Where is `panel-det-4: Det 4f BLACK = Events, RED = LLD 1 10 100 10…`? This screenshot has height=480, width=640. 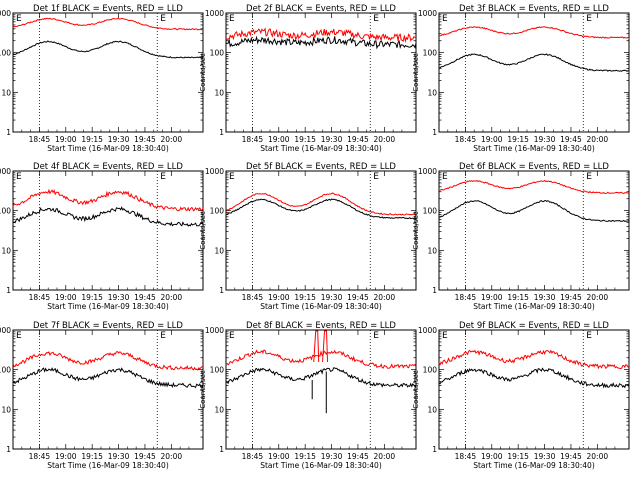 panel-det-4: Det 4f BLACK = Events, RED = LLD 1 10 100 10… is located at coordinates (102, 236).